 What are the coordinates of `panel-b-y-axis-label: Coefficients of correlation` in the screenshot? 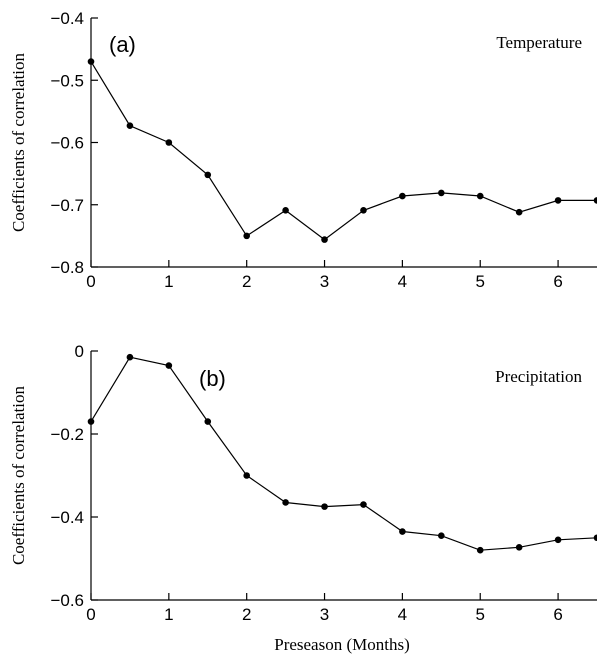 It's located at (18, 475).